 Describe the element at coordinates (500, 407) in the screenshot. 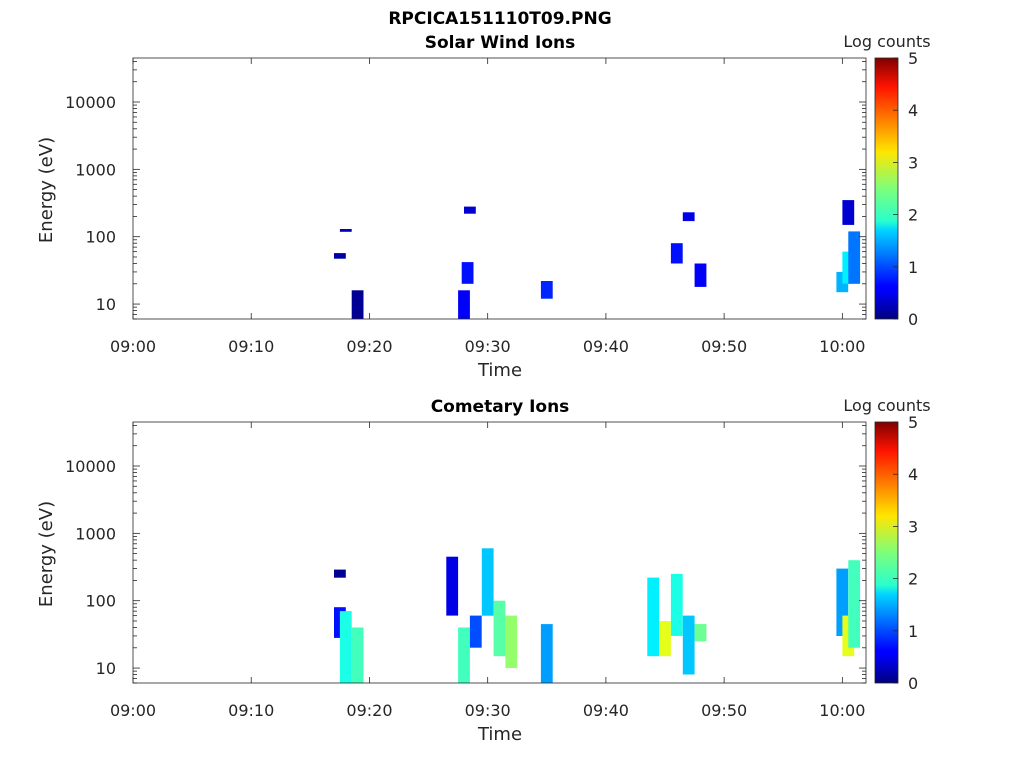

I see `panel-title: Cometary Ions` at that location.